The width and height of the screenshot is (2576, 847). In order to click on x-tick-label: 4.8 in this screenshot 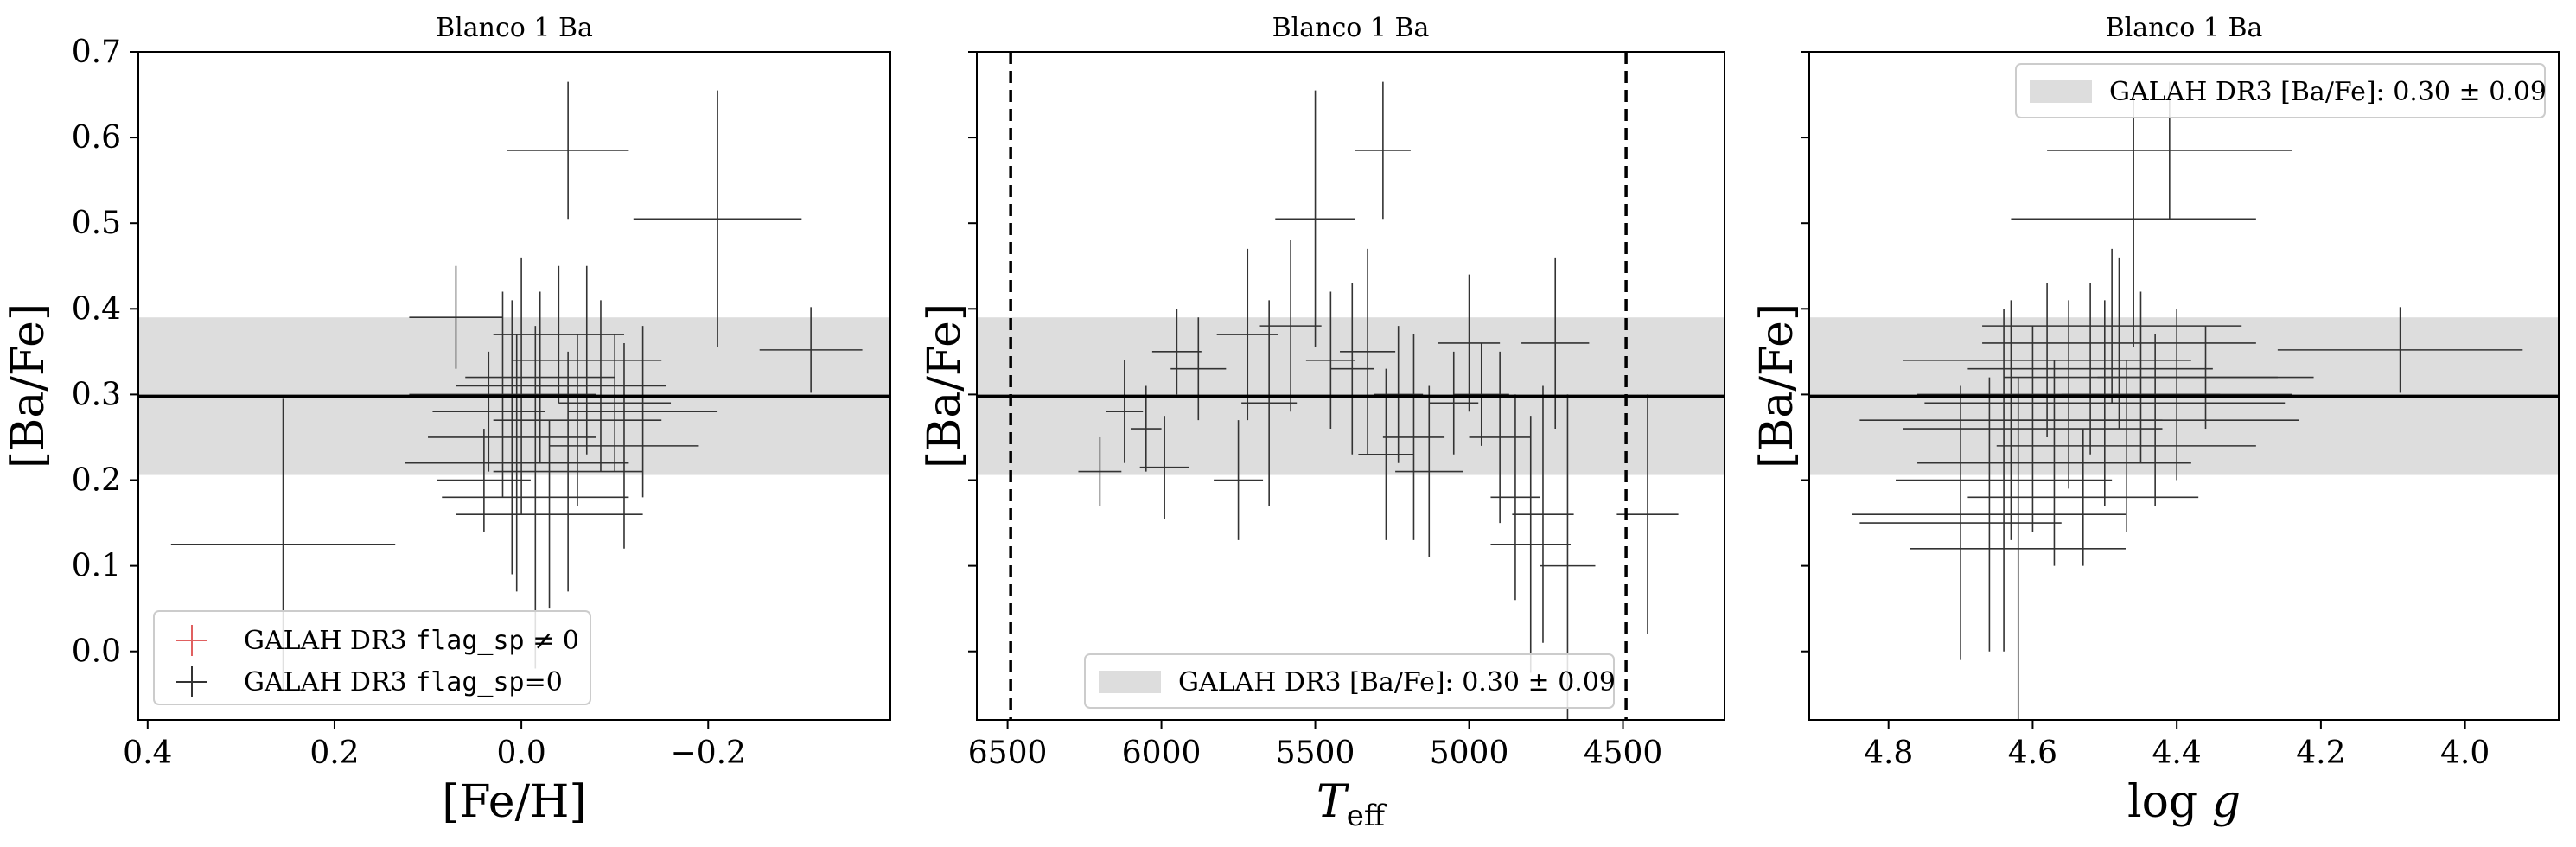, I will do `click(1888, 753)`.